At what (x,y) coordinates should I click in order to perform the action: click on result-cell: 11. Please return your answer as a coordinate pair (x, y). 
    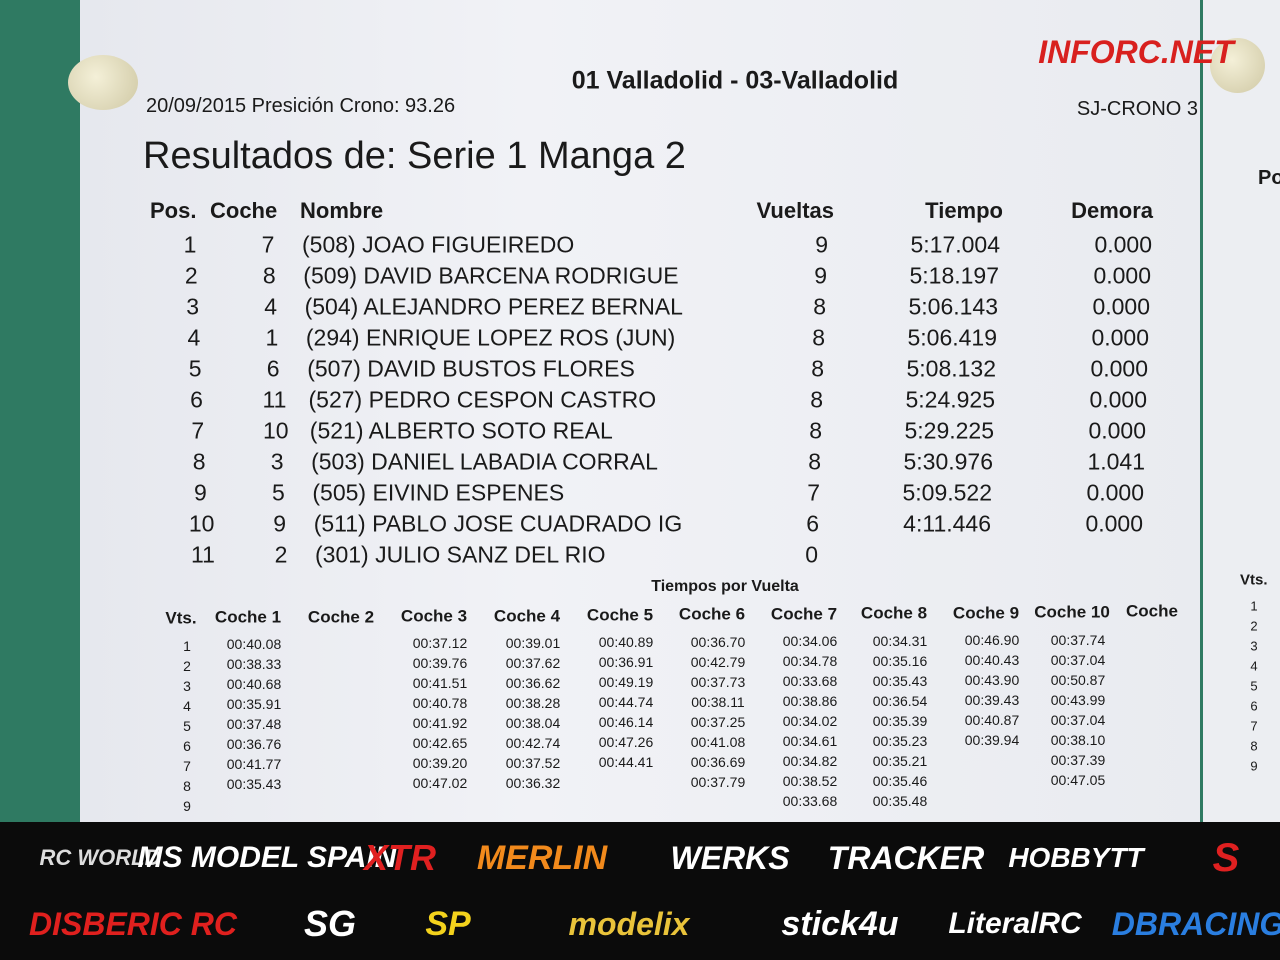
    Looking at the image, I should click on (203, 554).